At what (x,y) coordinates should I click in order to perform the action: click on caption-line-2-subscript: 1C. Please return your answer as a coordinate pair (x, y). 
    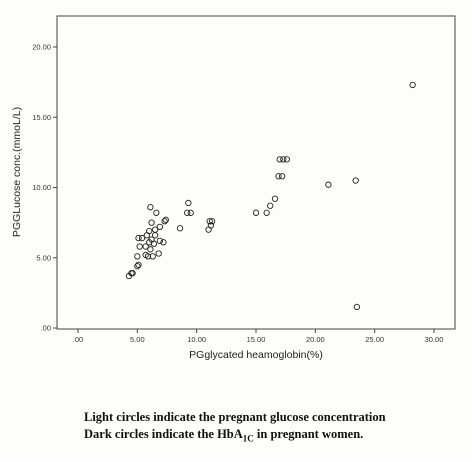
    Looking at the image, I should click on (248, 438).